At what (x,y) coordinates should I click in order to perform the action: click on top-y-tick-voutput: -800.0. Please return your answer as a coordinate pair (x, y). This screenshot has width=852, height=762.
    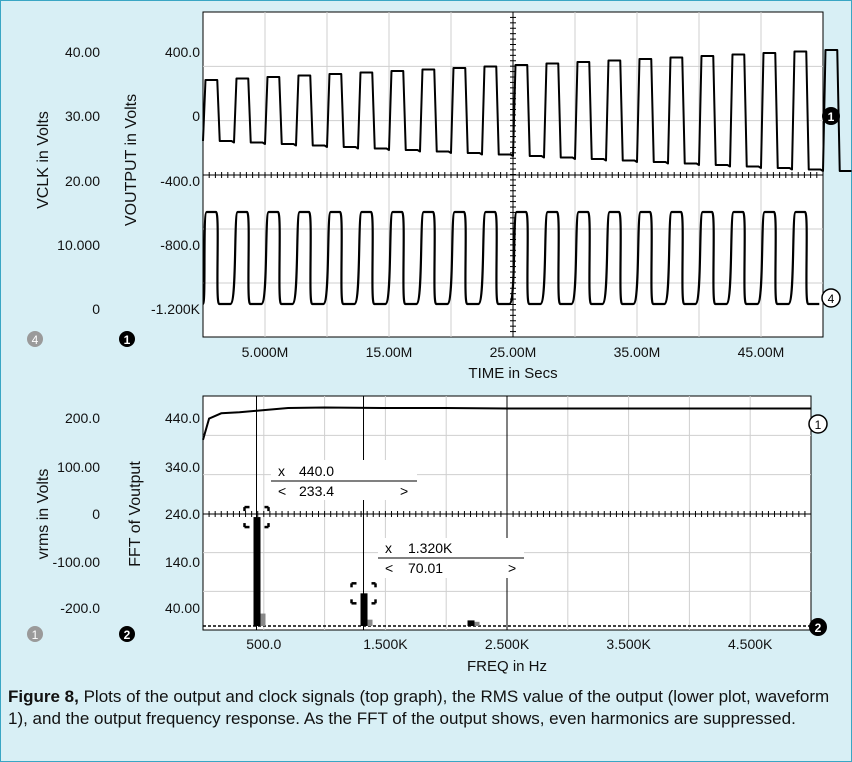
    Looking at the image, I should click on (180, 245).